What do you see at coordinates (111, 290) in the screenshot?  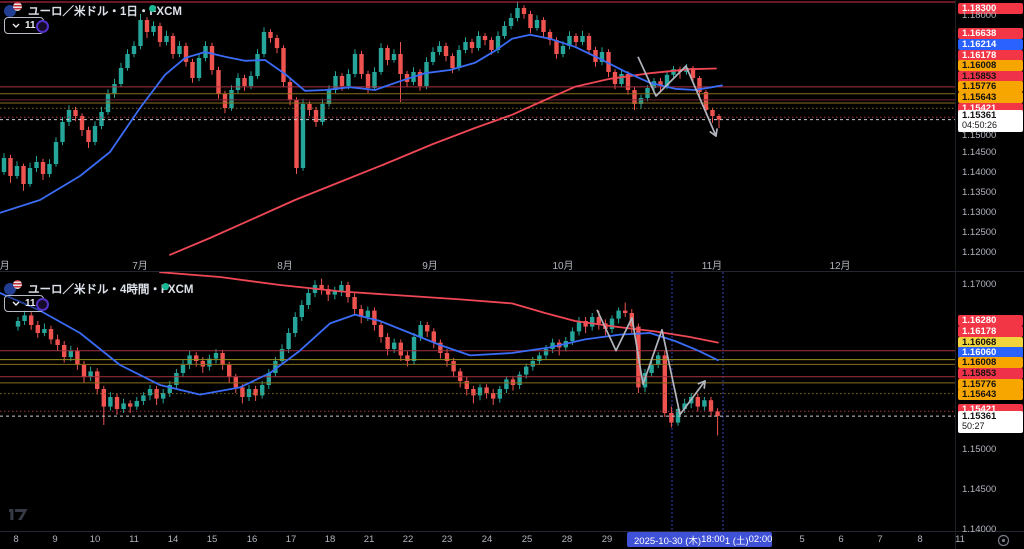 I see `symbol-title-4h: ユーロ／米ドル・4時間・FXCM` at bounding box center [111, 290].